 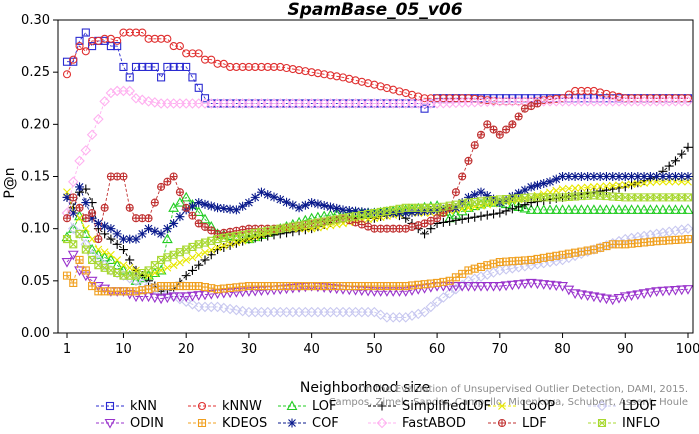 What do you see at coordinates (437, 349) in the screenshot?
I see `x-tick-label: 60` at bounding box center [437, 349].